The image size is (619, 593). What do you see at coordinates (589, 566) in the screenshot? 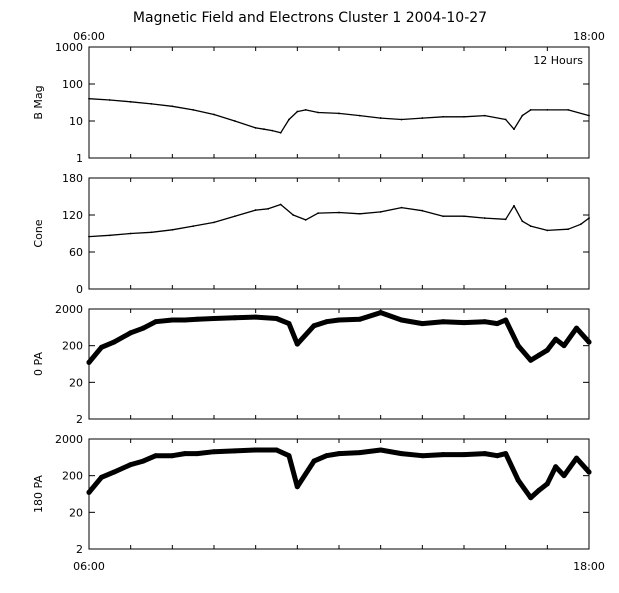
I see `x-tick-label-bottom-end: 18:00` at bounding box center [589, 566].